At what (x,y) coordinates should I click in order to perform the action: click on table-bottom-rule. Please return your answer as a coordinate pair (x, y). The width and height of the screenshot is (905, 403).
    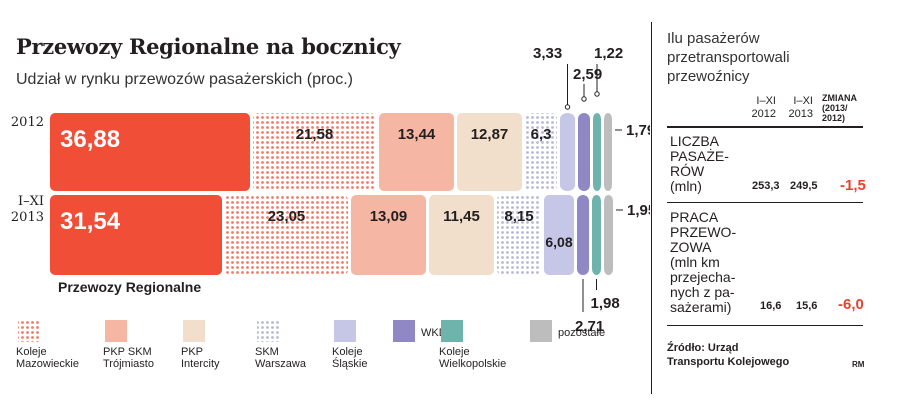
    Looking at the image, I should click on (765, 325).